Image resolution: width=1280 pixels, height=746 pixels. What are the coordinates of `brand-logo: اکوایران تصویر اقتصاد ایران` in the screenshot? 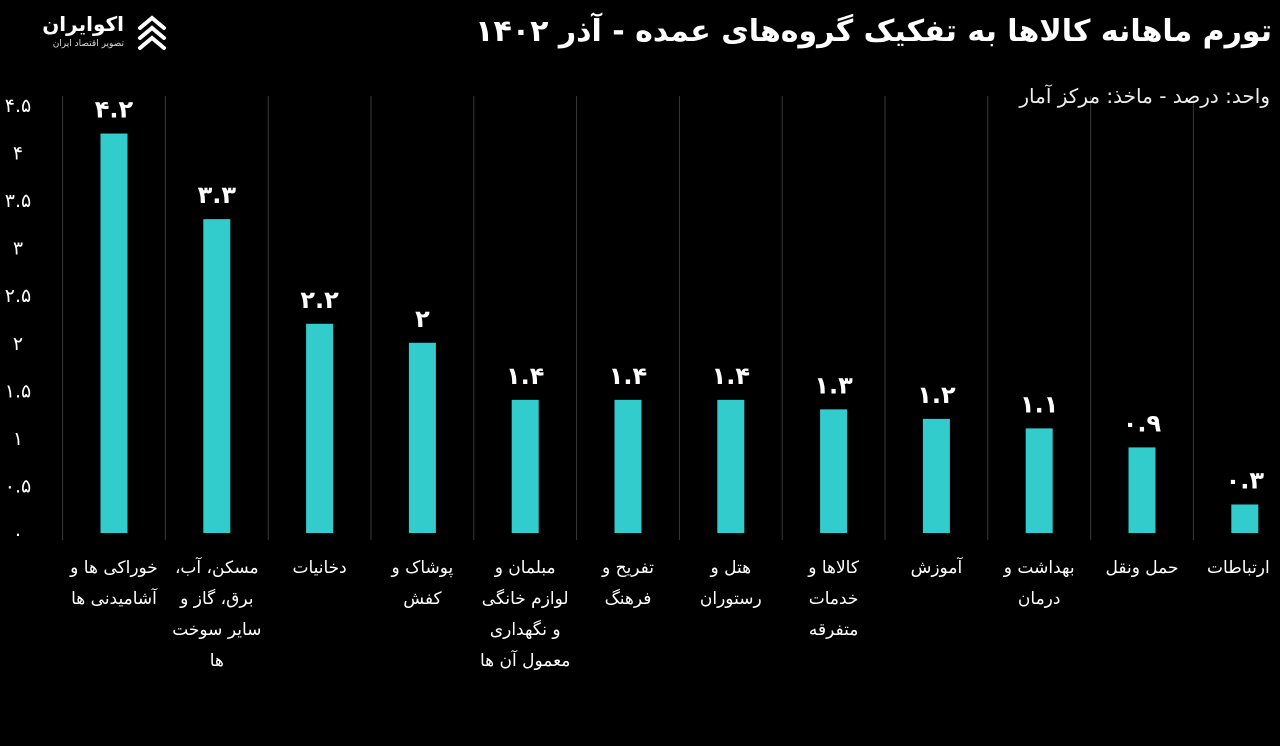 It's located at (97, 36).